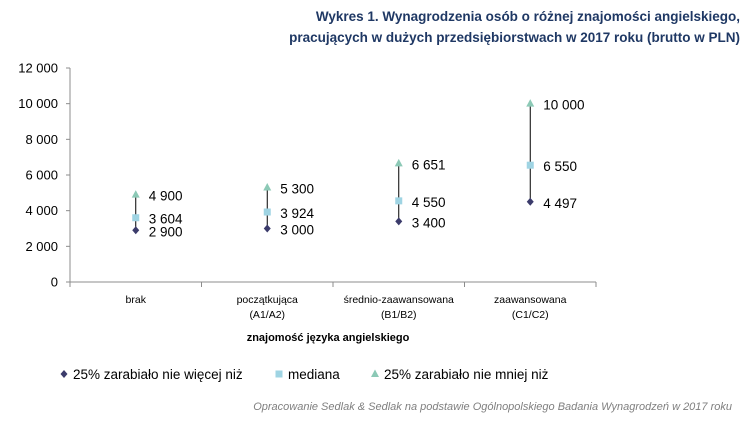 The height and width of the screenshot is (423, 746). I want to click on data-label: 10 000, so click(563, 105).